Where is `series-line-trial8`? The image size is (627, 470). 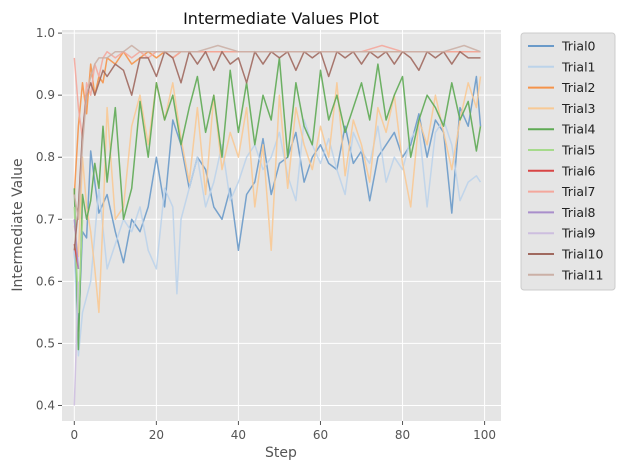
series-line-trial8 is located at coordinates (76, 244).